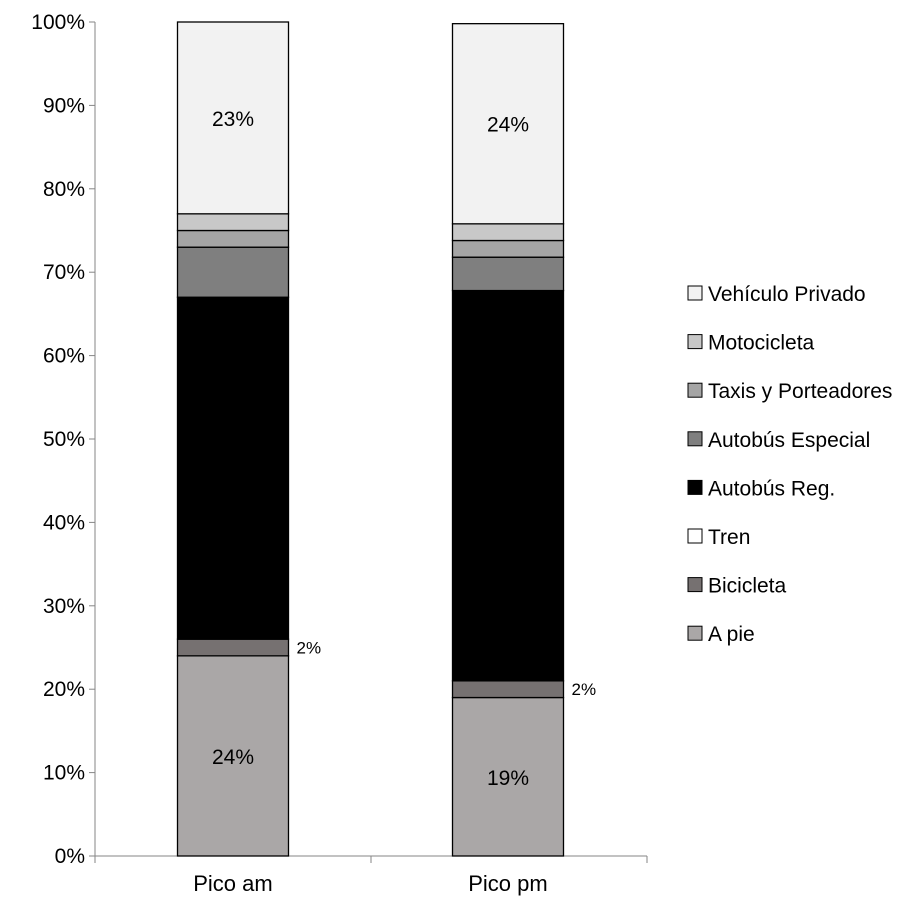  What do you see at coordinates (64, 189) in the screenshot?
I see `y-tick-label: 80%` at bounding box center [64, 189].